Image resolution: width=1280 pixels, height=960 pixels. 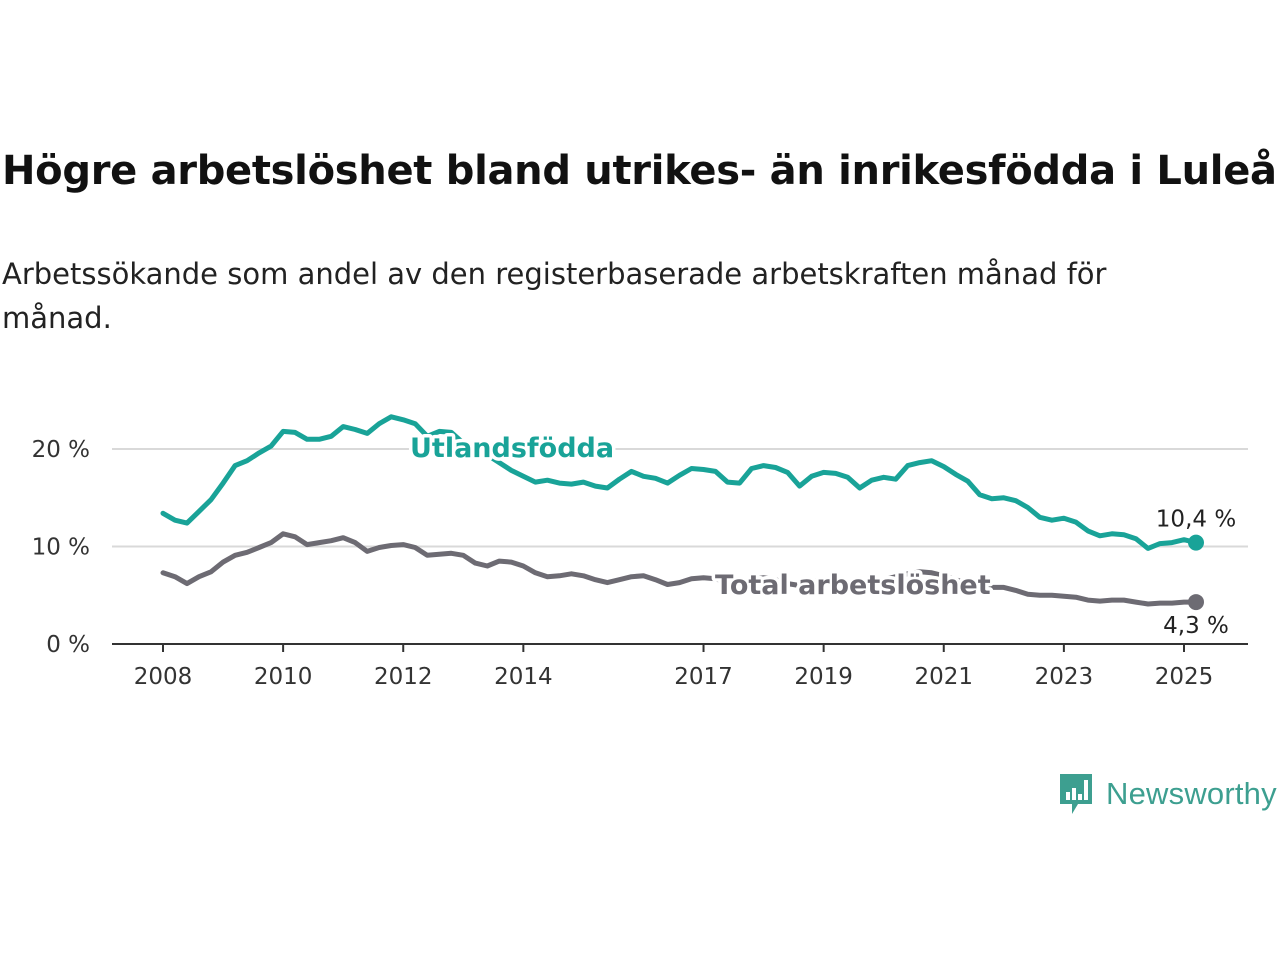 What do you see at coordinates (512, 448) in the screenshot?
I see `series-name-label: Utlandsfödda` at bounding box center [512, 448].